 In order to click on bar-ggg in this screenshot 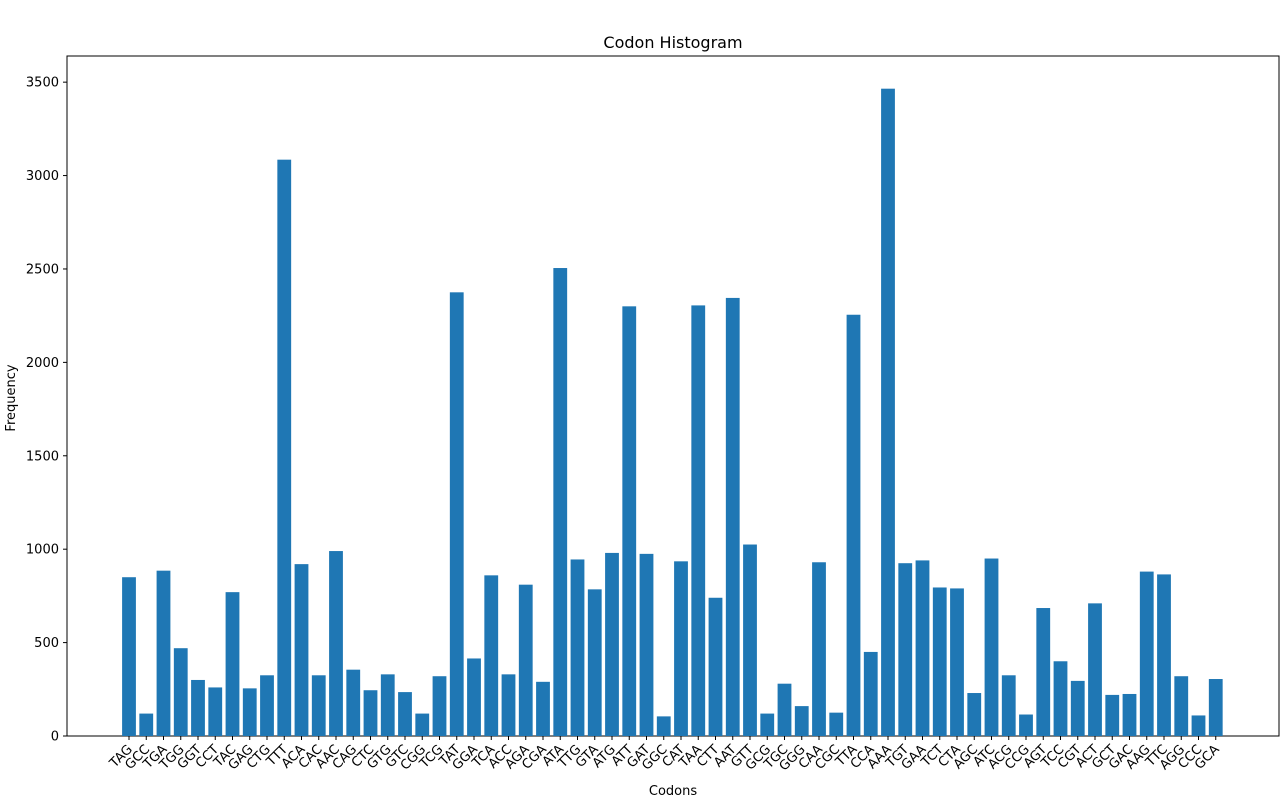, I will do `click(801, 721)`.